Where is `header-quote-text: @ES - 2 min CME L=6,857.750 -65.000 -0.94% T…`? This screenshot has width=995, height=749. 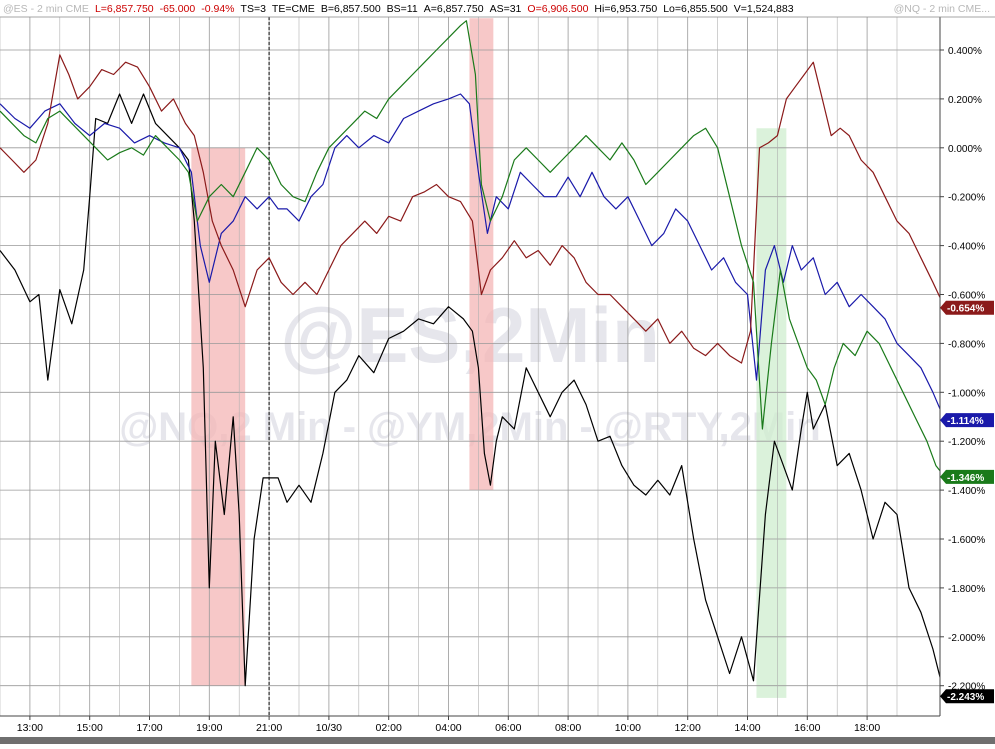
header-quote-text: @ES - 2 min CME L=6,857.750 -65.000 -0.94% T… is located at coordinates (398, 9).